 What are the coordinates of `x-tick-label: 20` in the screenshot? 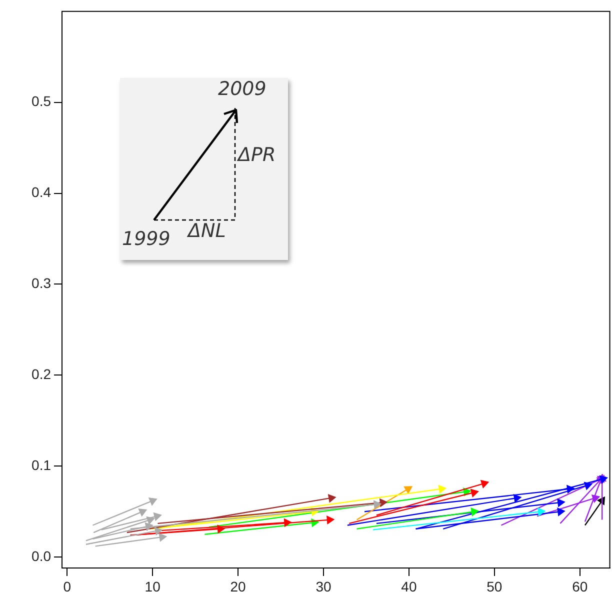 It's located at (238, 586).